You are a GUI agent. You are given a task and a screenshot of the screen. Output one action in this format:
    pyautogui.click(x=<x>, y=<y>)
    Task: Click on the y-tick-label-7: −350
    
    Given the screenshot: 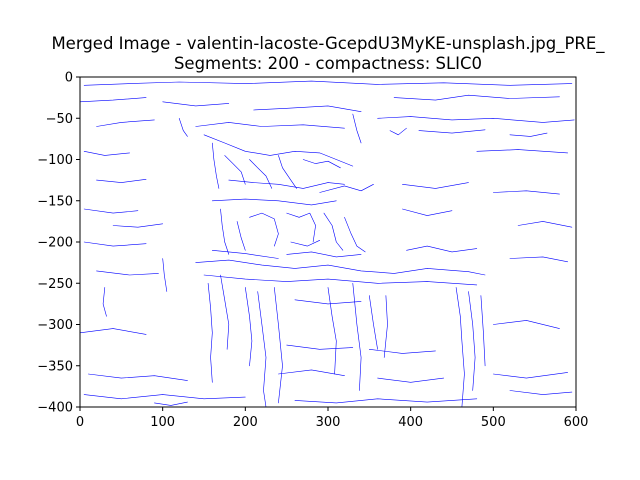 What is the action you would take?
    pyautogui.click(x=55, y=366)
    